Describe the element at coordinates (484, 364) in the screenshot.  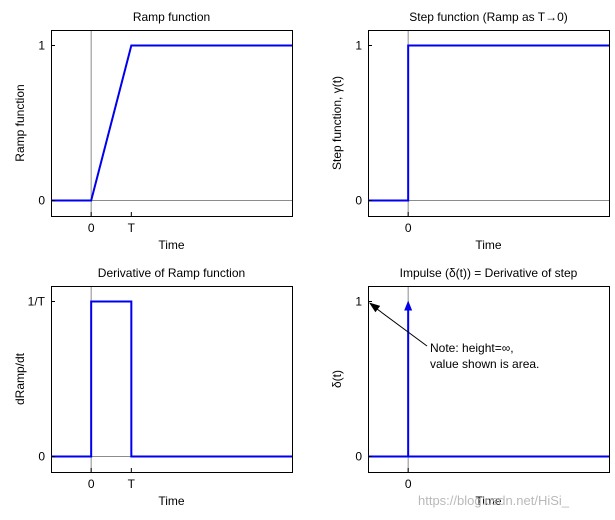
I see `annotation-text: value shown is area.` at that location.